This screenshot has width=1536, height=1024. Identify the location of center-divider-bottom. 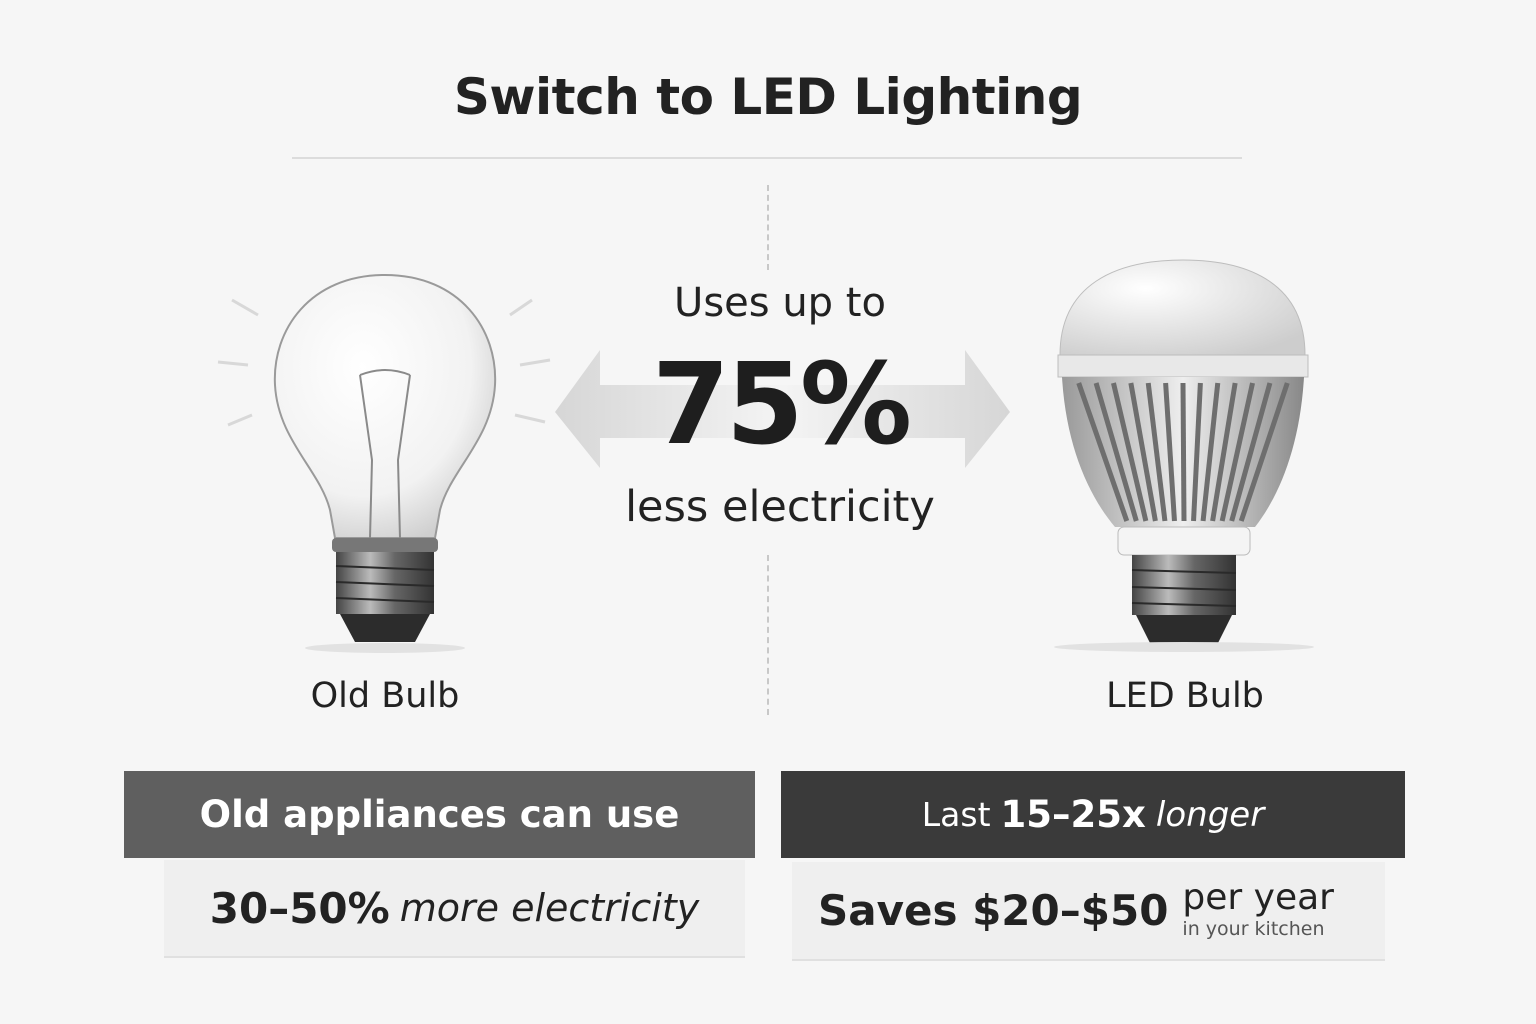
(768, 635).